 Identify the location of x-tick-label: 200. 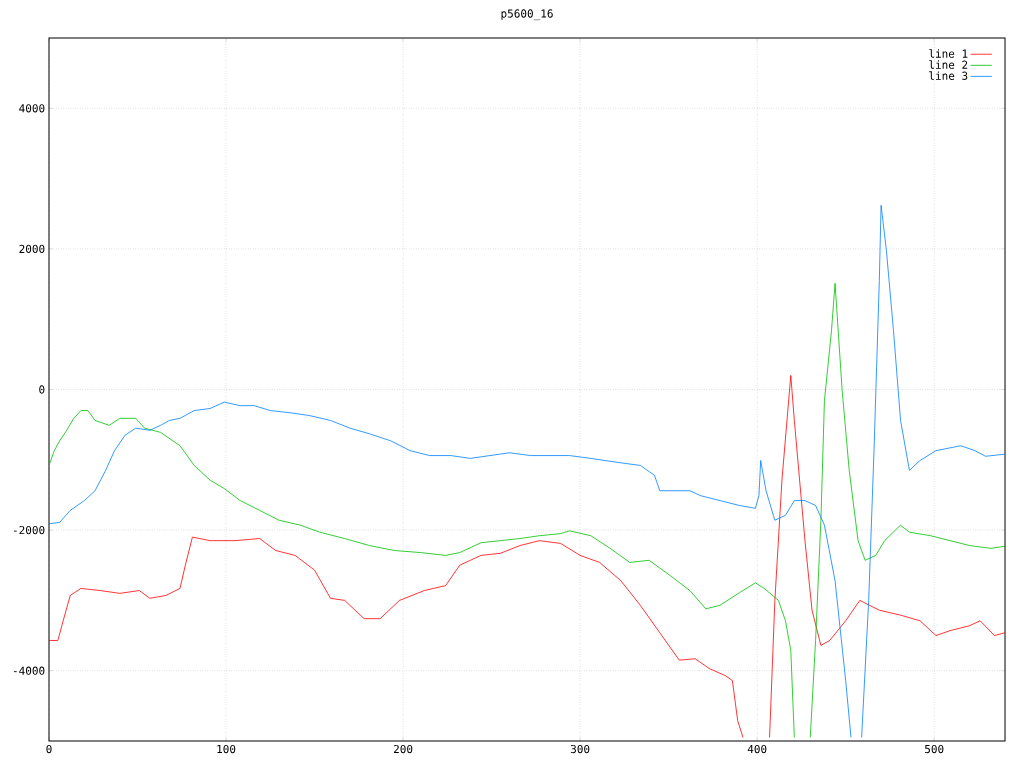
(403, 749).